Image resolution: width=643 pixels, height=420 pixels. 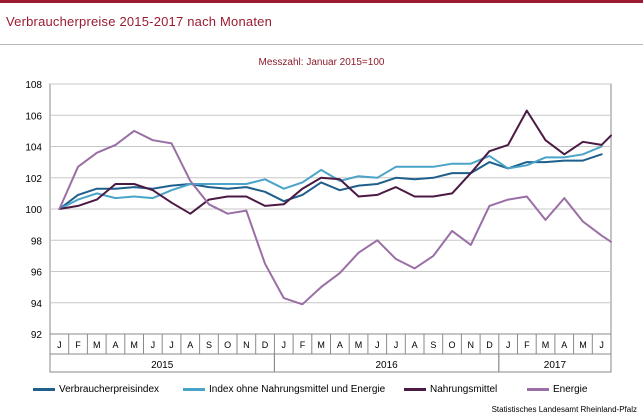 What do you see at coordinates (33, 210) in the screenshot?
I see `y-tick-label: 100` at bounding box center [33, 210].